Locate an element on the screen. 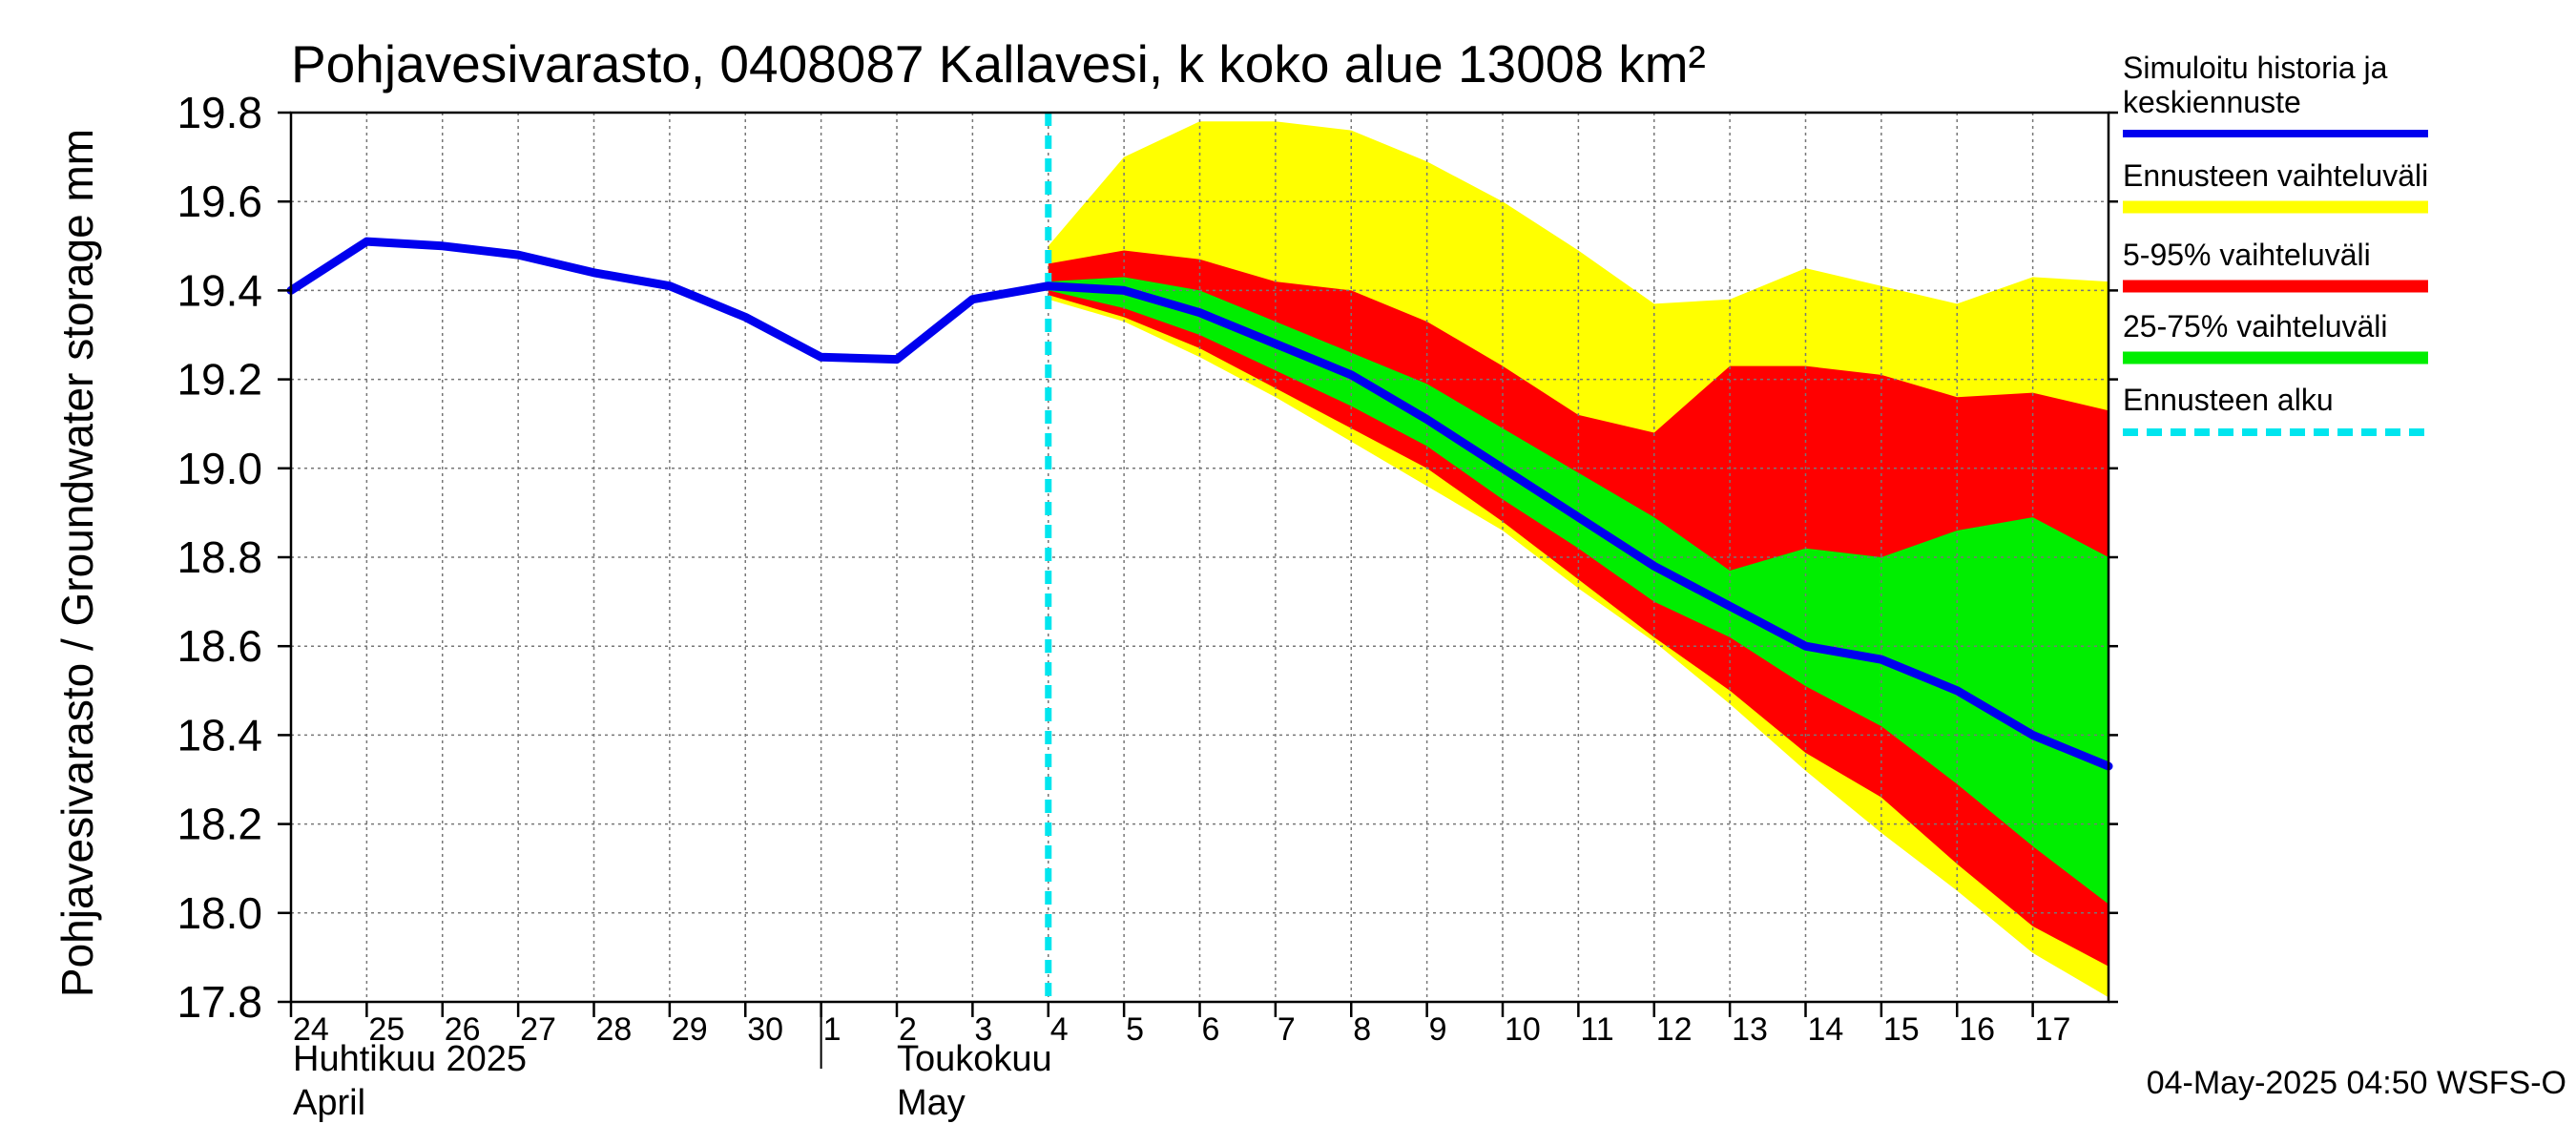 The width and height of the screenshot is (2576, 1145). y-tick-label: 19.2 is located at coordinates (219, 380).